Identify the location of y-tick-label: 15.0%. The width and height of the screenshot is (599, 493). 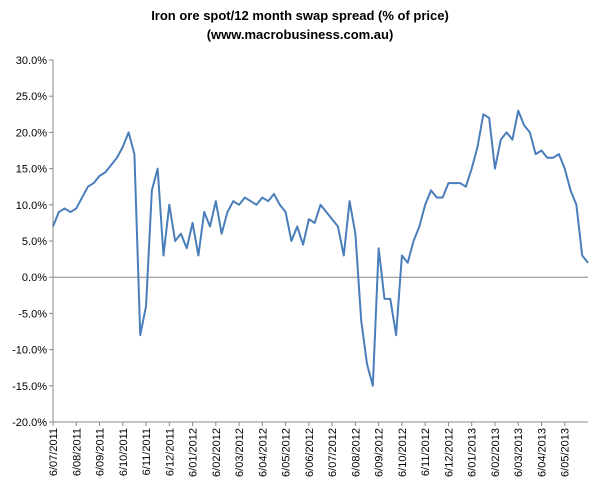
(31, 170).